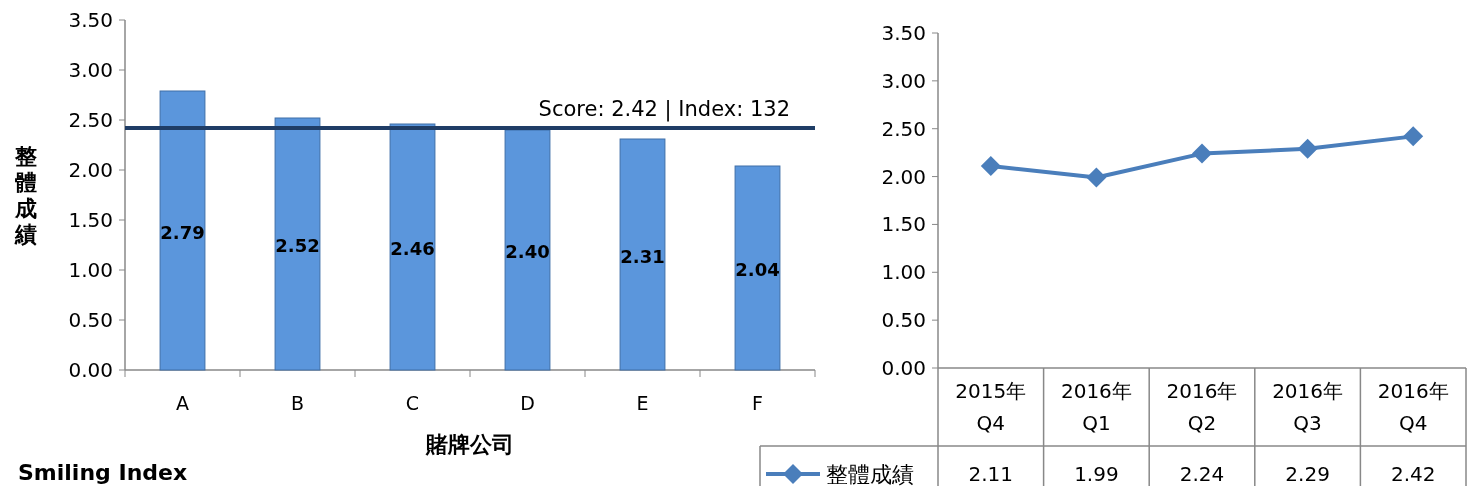 The width and height of the screenshot is (1471, 486). I want to click on text: Smiling Index, so click(103, 472).